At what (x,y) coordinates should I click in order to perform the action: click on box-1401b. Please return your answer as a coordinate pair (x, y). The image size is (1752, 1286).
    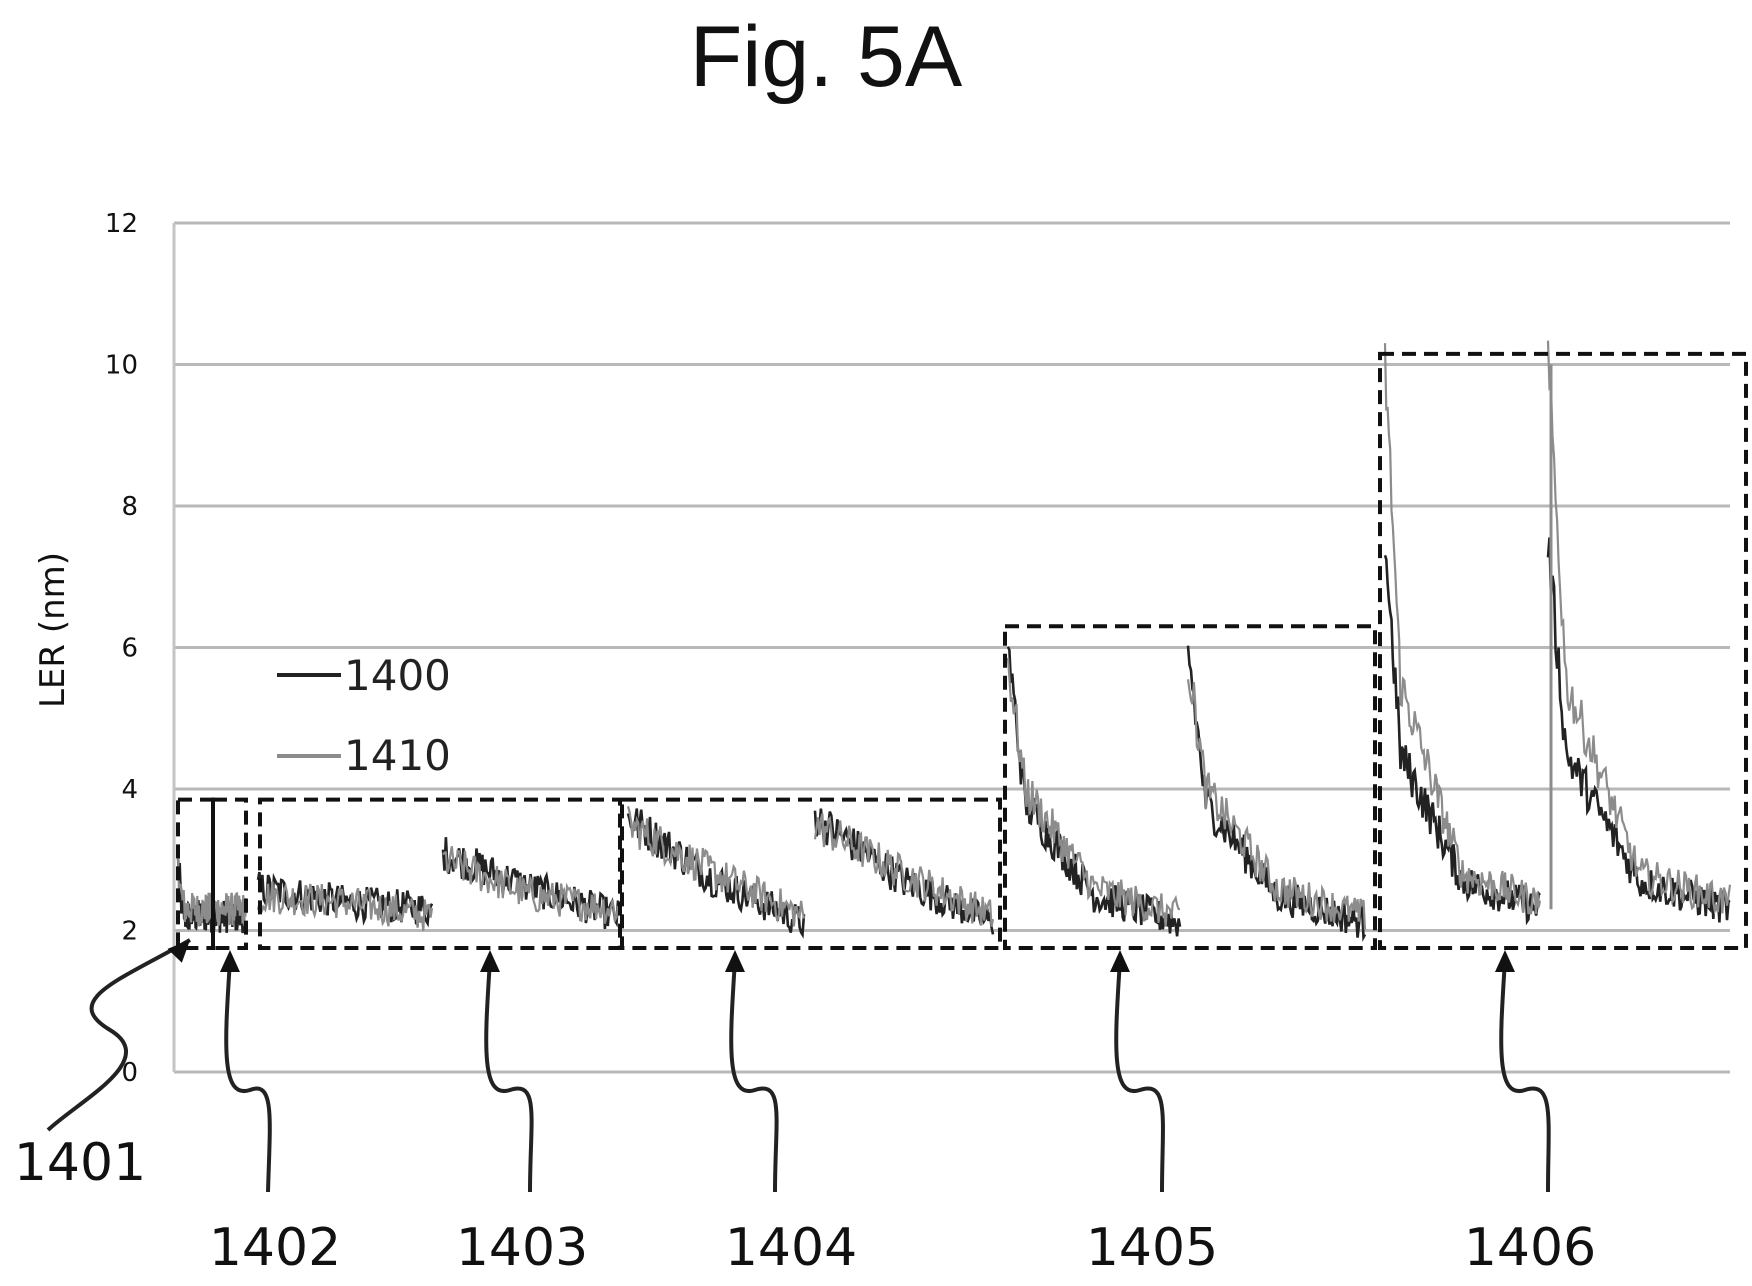
    Looking at the image, I should click on (229, 873).